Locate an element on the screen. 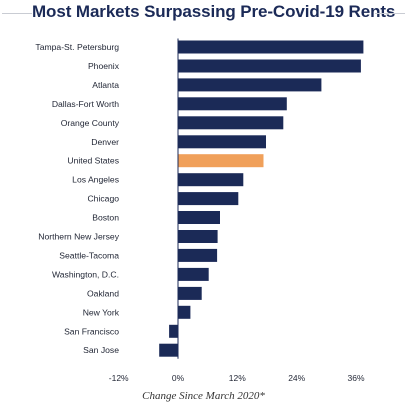  bar-los-angeles is located at coordinates (211, 180).